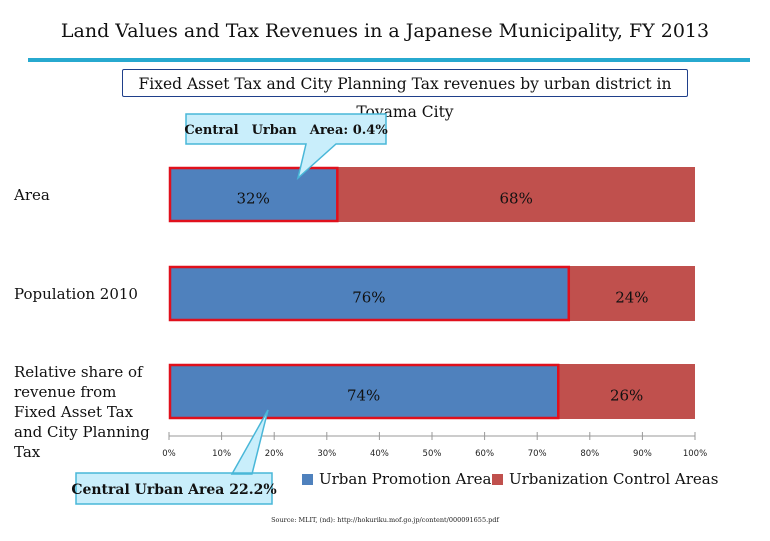  I want to click on callout-central-urban-area-0-4-bubble, so click(286, 147).